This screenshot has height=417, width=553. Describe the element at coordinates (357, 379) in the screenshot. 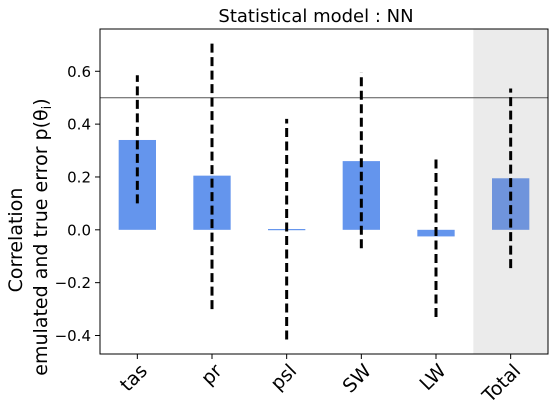

I see `x-tick-label-sw: SW` at that location.